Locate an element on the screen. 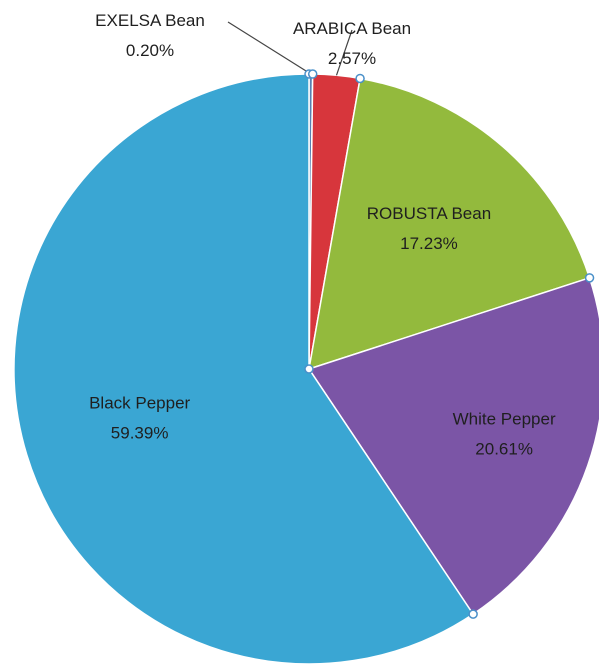  leader-line-arabica-bean is located at coordinates (344, 52).